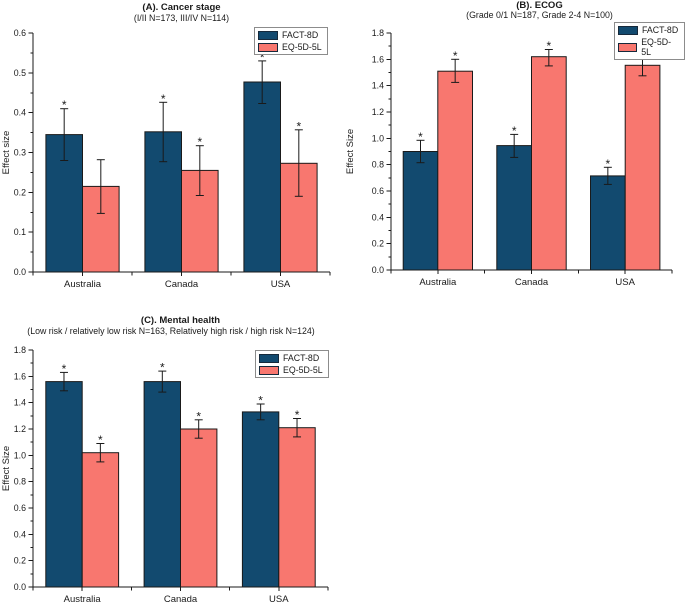 The image size is (685, 604). Describe the element at coordinates (539, 5) in the screenshot. I see `panel-b-title: (B). ECOG` at that location.